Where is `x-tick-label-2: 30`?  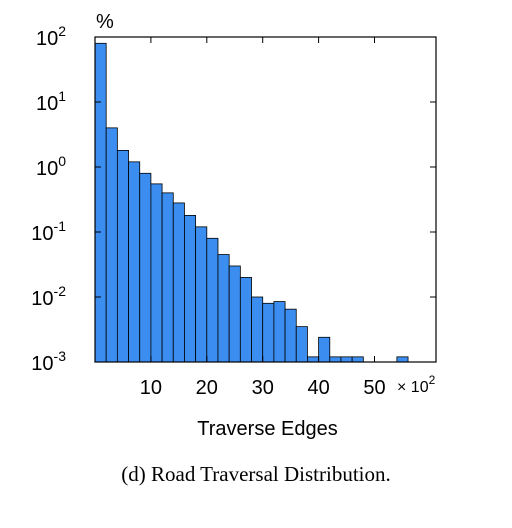 x-tick-label-2: 30 is located at coordinates (263, 388).